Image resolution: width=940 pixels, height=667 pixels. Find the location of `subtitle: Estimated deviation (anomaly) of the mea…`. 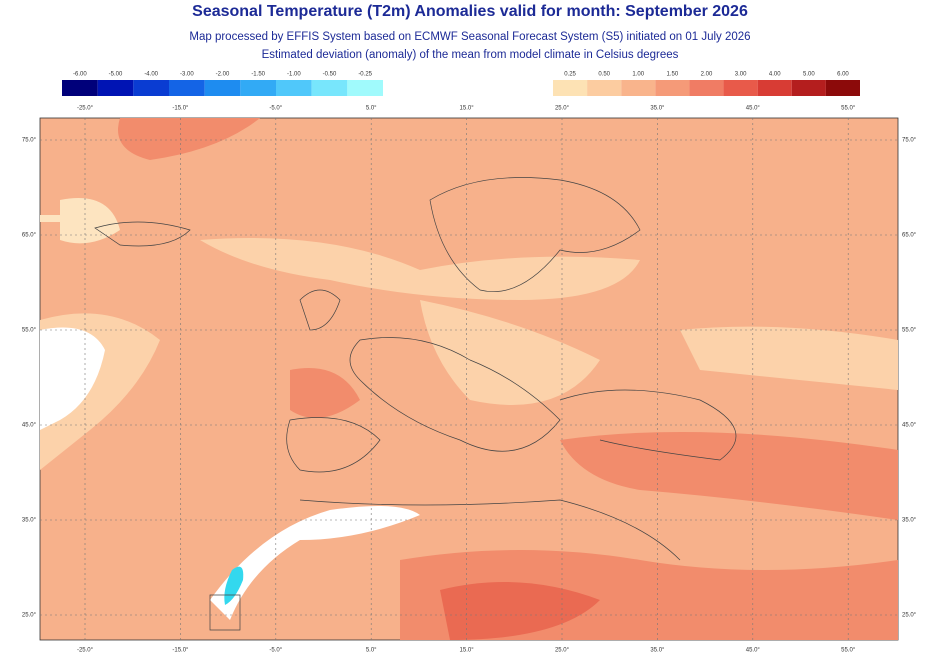

subtitle: Estimated deviation (anomaly) of the mea… is located at coordinates (470, 55).